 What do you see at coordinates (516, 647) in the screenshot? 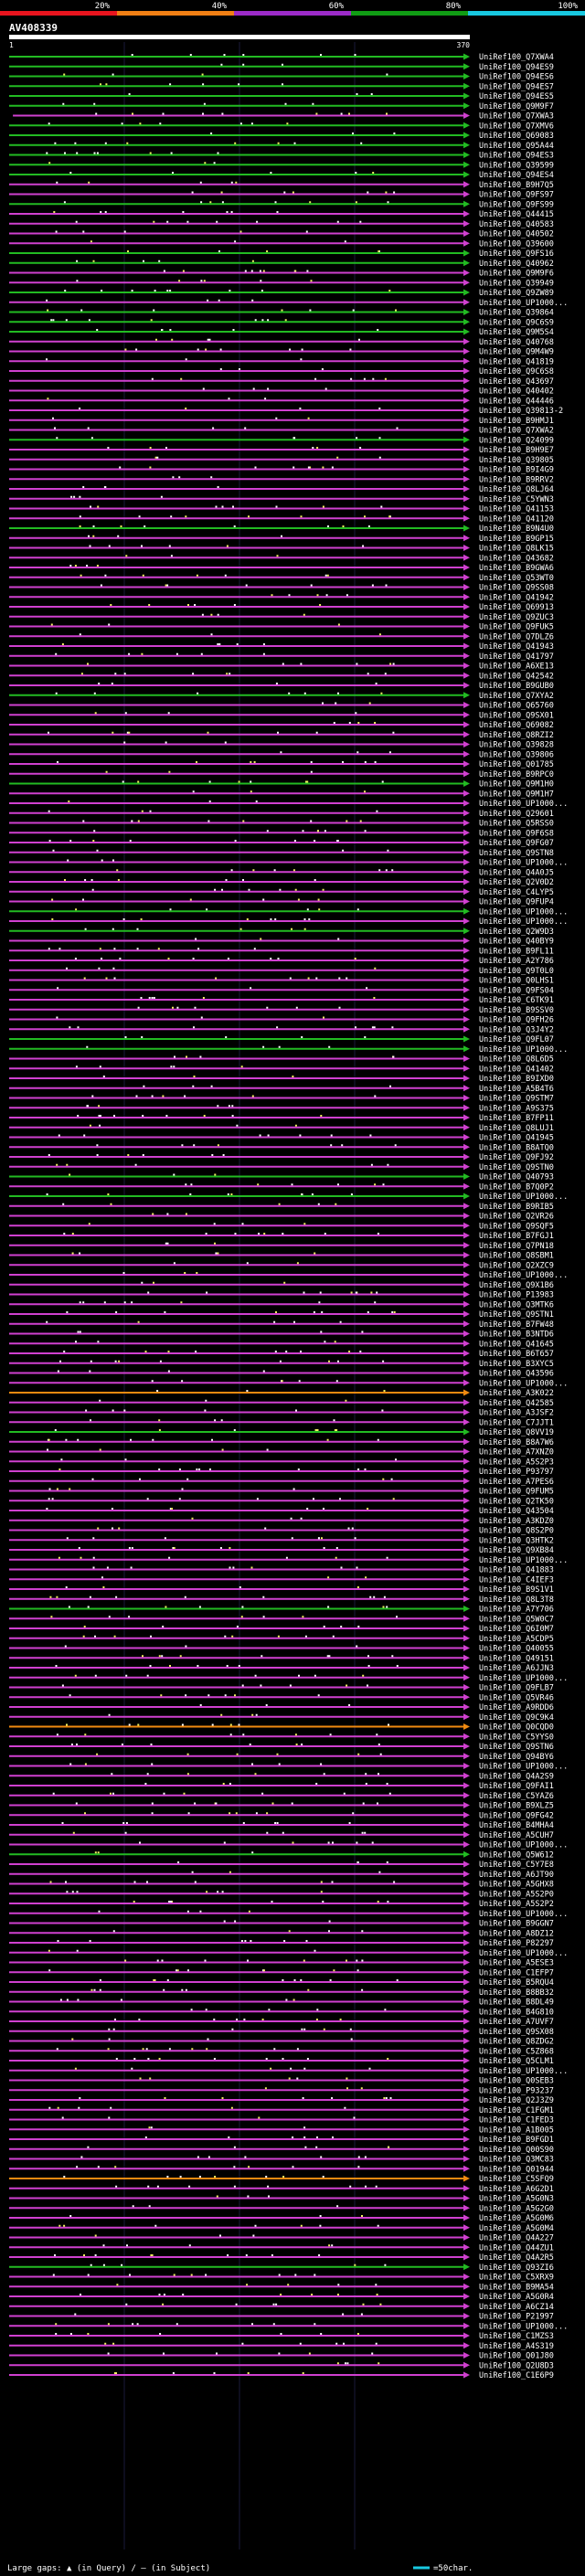
I see `hit-label: UniRef100_Q41943` at bounding box center [516, 647].